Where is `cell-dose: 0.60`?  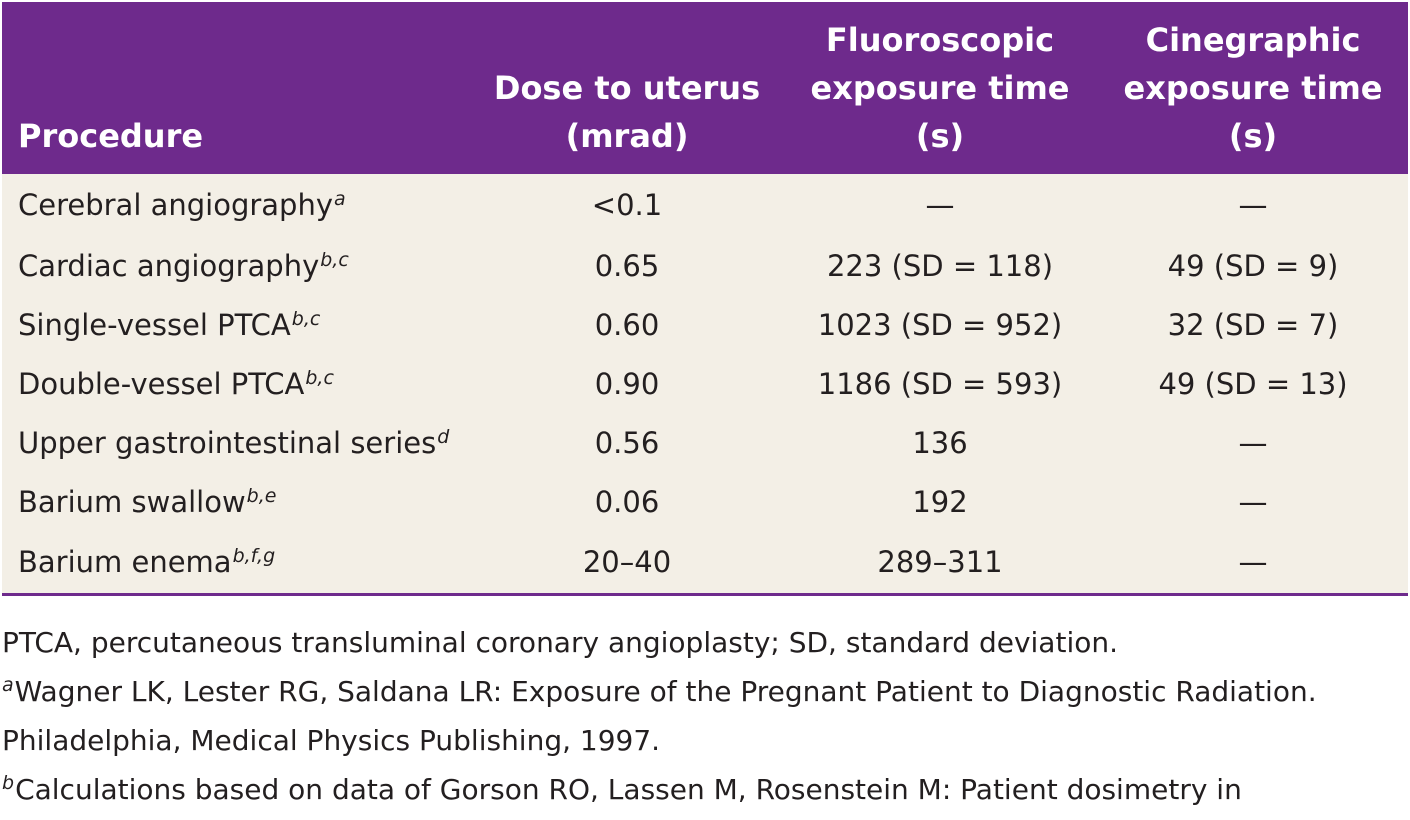 cell-dose: 0.60 is located at coordinates (627, 324).